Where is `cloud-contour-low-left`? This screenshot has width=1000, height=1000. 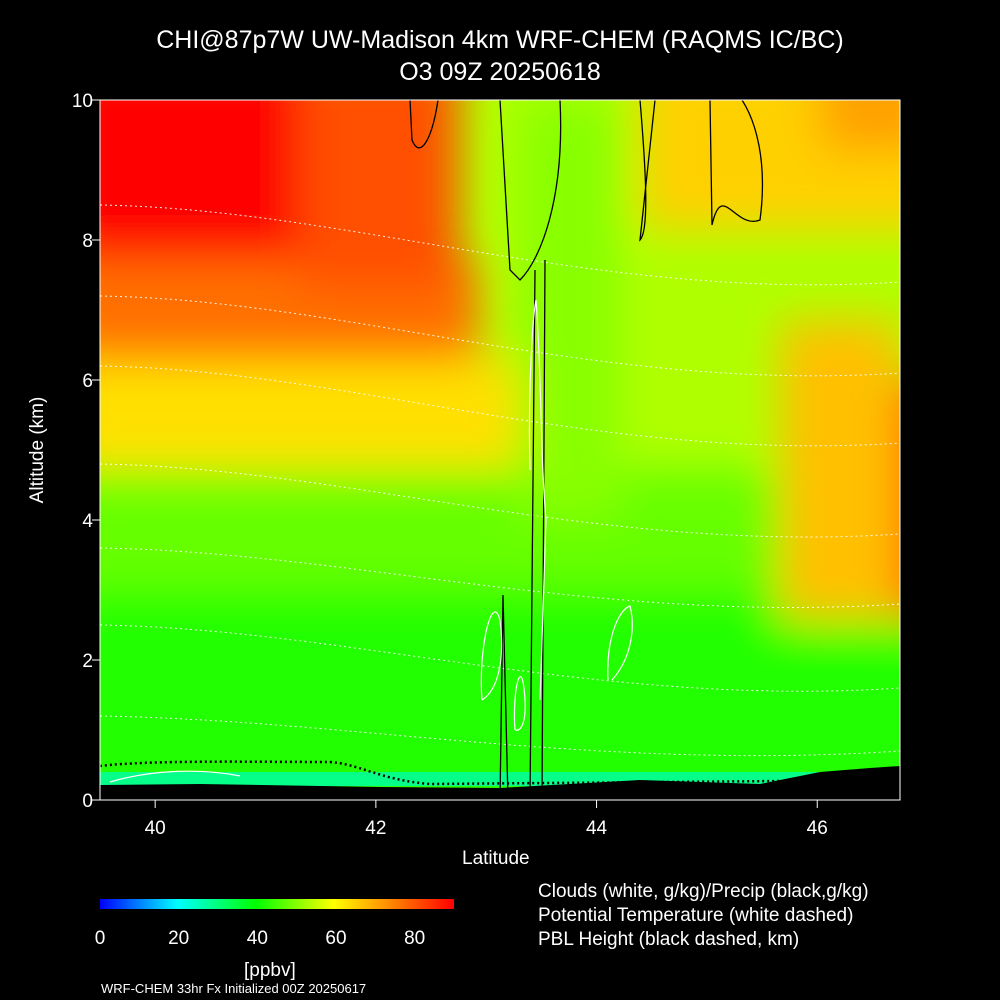
cloud-contour-low-left is located at coordinates (491, 656).